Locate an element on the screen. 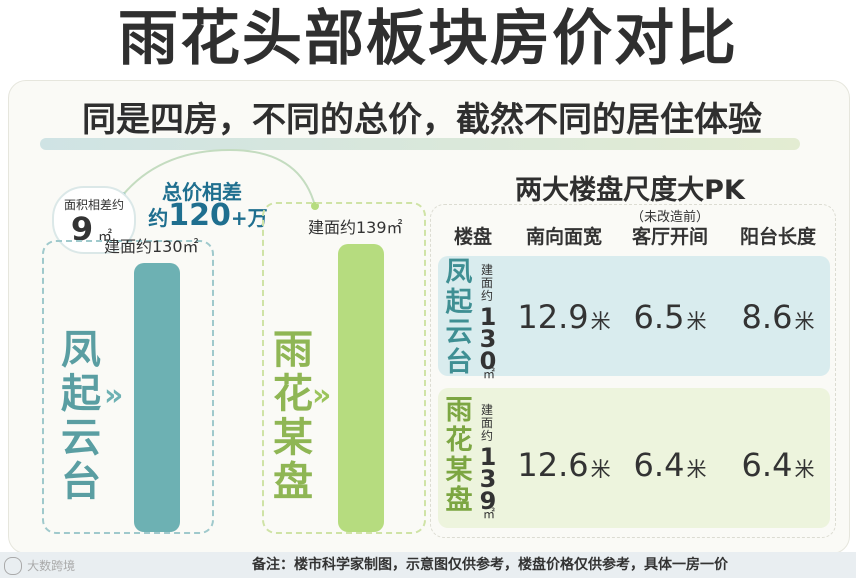 The width and height of the screenshot is (856, 578). area-diff-bubble is located at coordinates (94, 220).